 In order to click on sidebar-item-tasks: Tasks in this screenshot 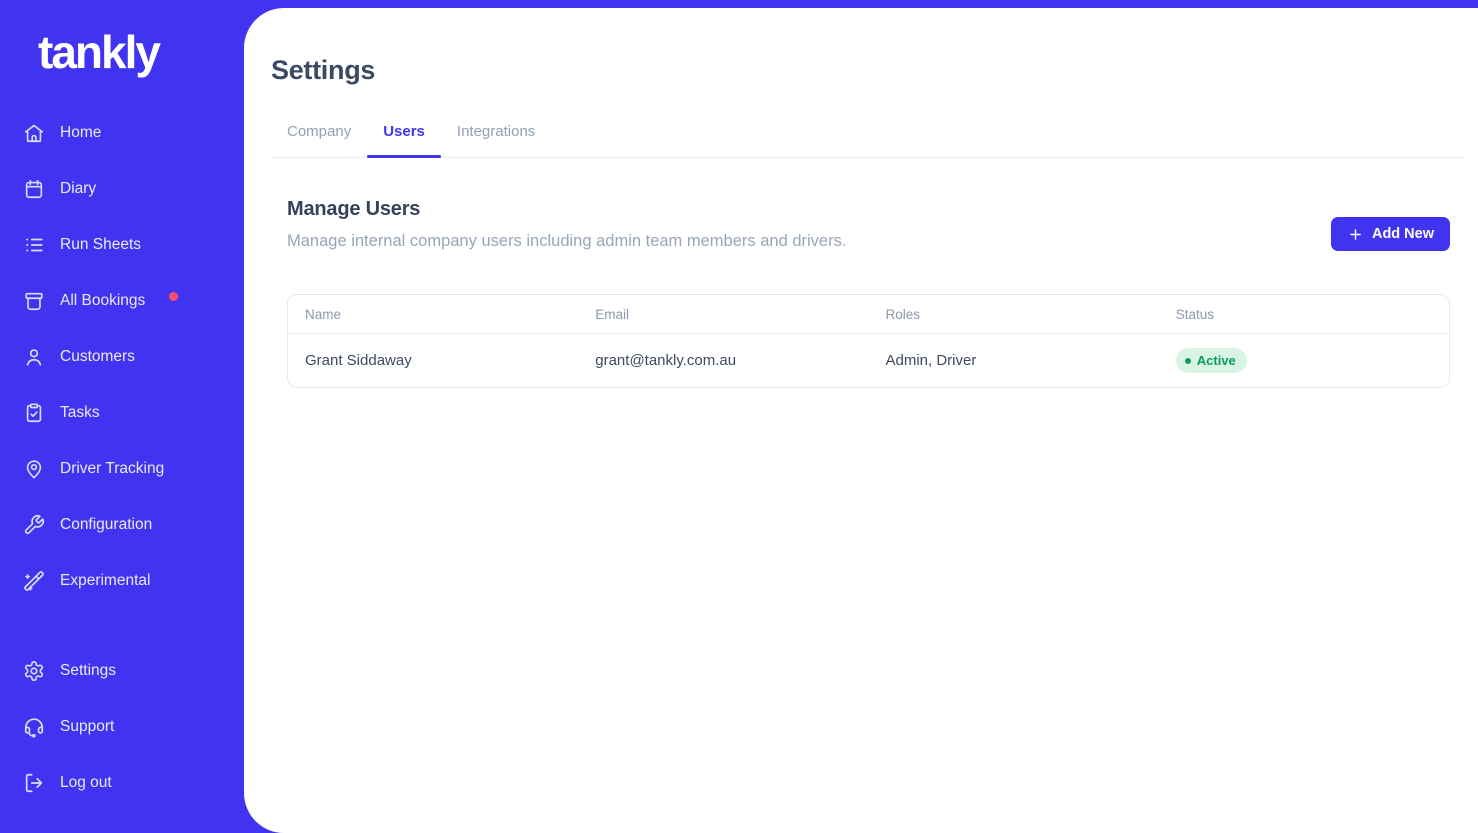, I will do `click(122, 413)`.